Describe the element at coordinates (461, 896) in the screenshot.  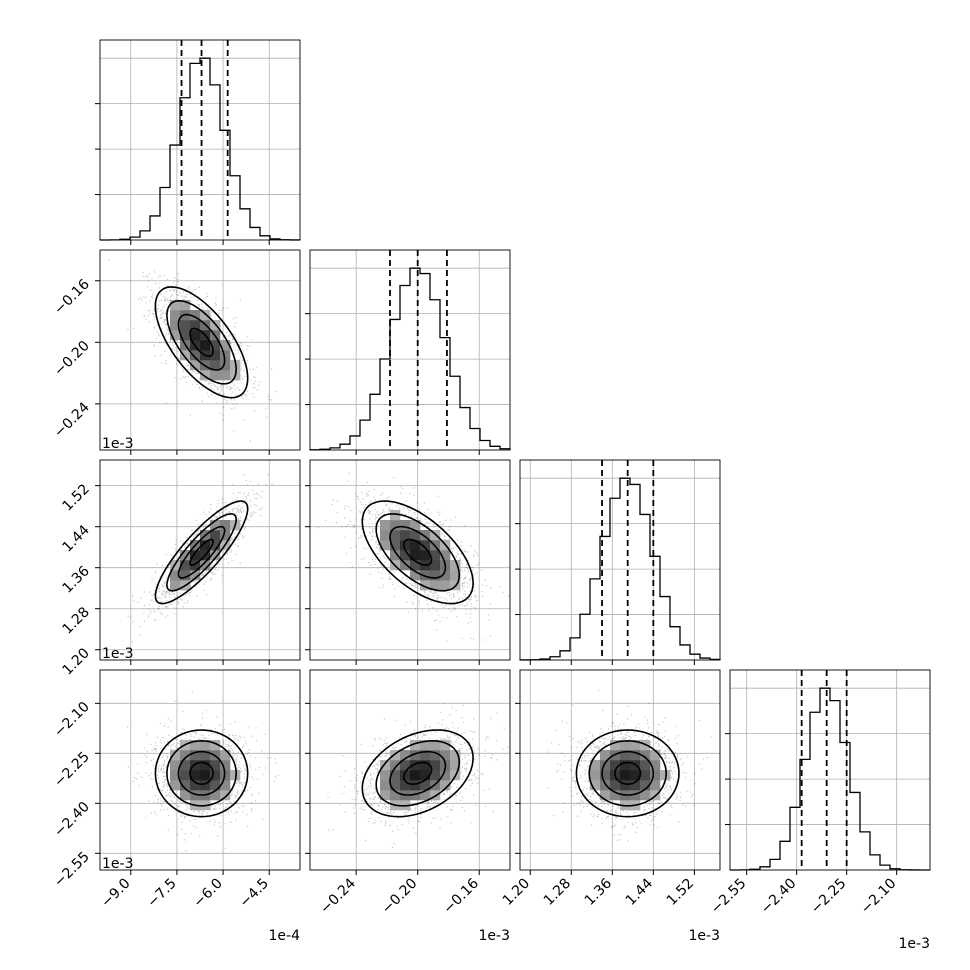
I see `x-tick-label: −0.16` at that location.